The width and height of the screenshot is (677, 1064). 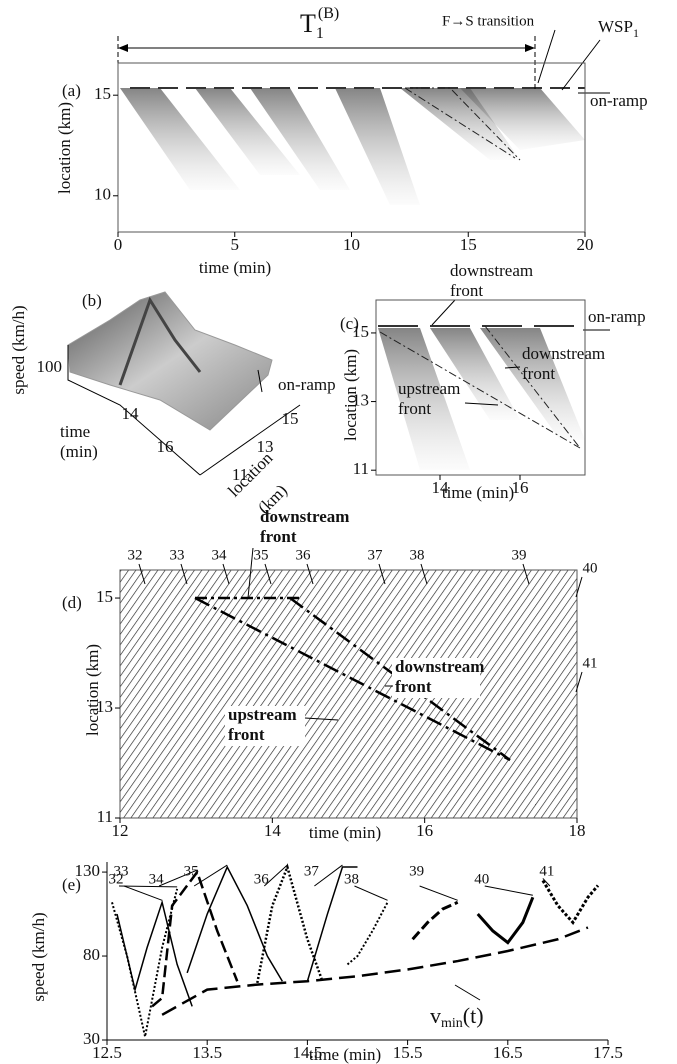 What do you see at coordinates (64, 148) in the screenshot?
I see `y-axis-label: location (km)` at bounding box center [64, 148].